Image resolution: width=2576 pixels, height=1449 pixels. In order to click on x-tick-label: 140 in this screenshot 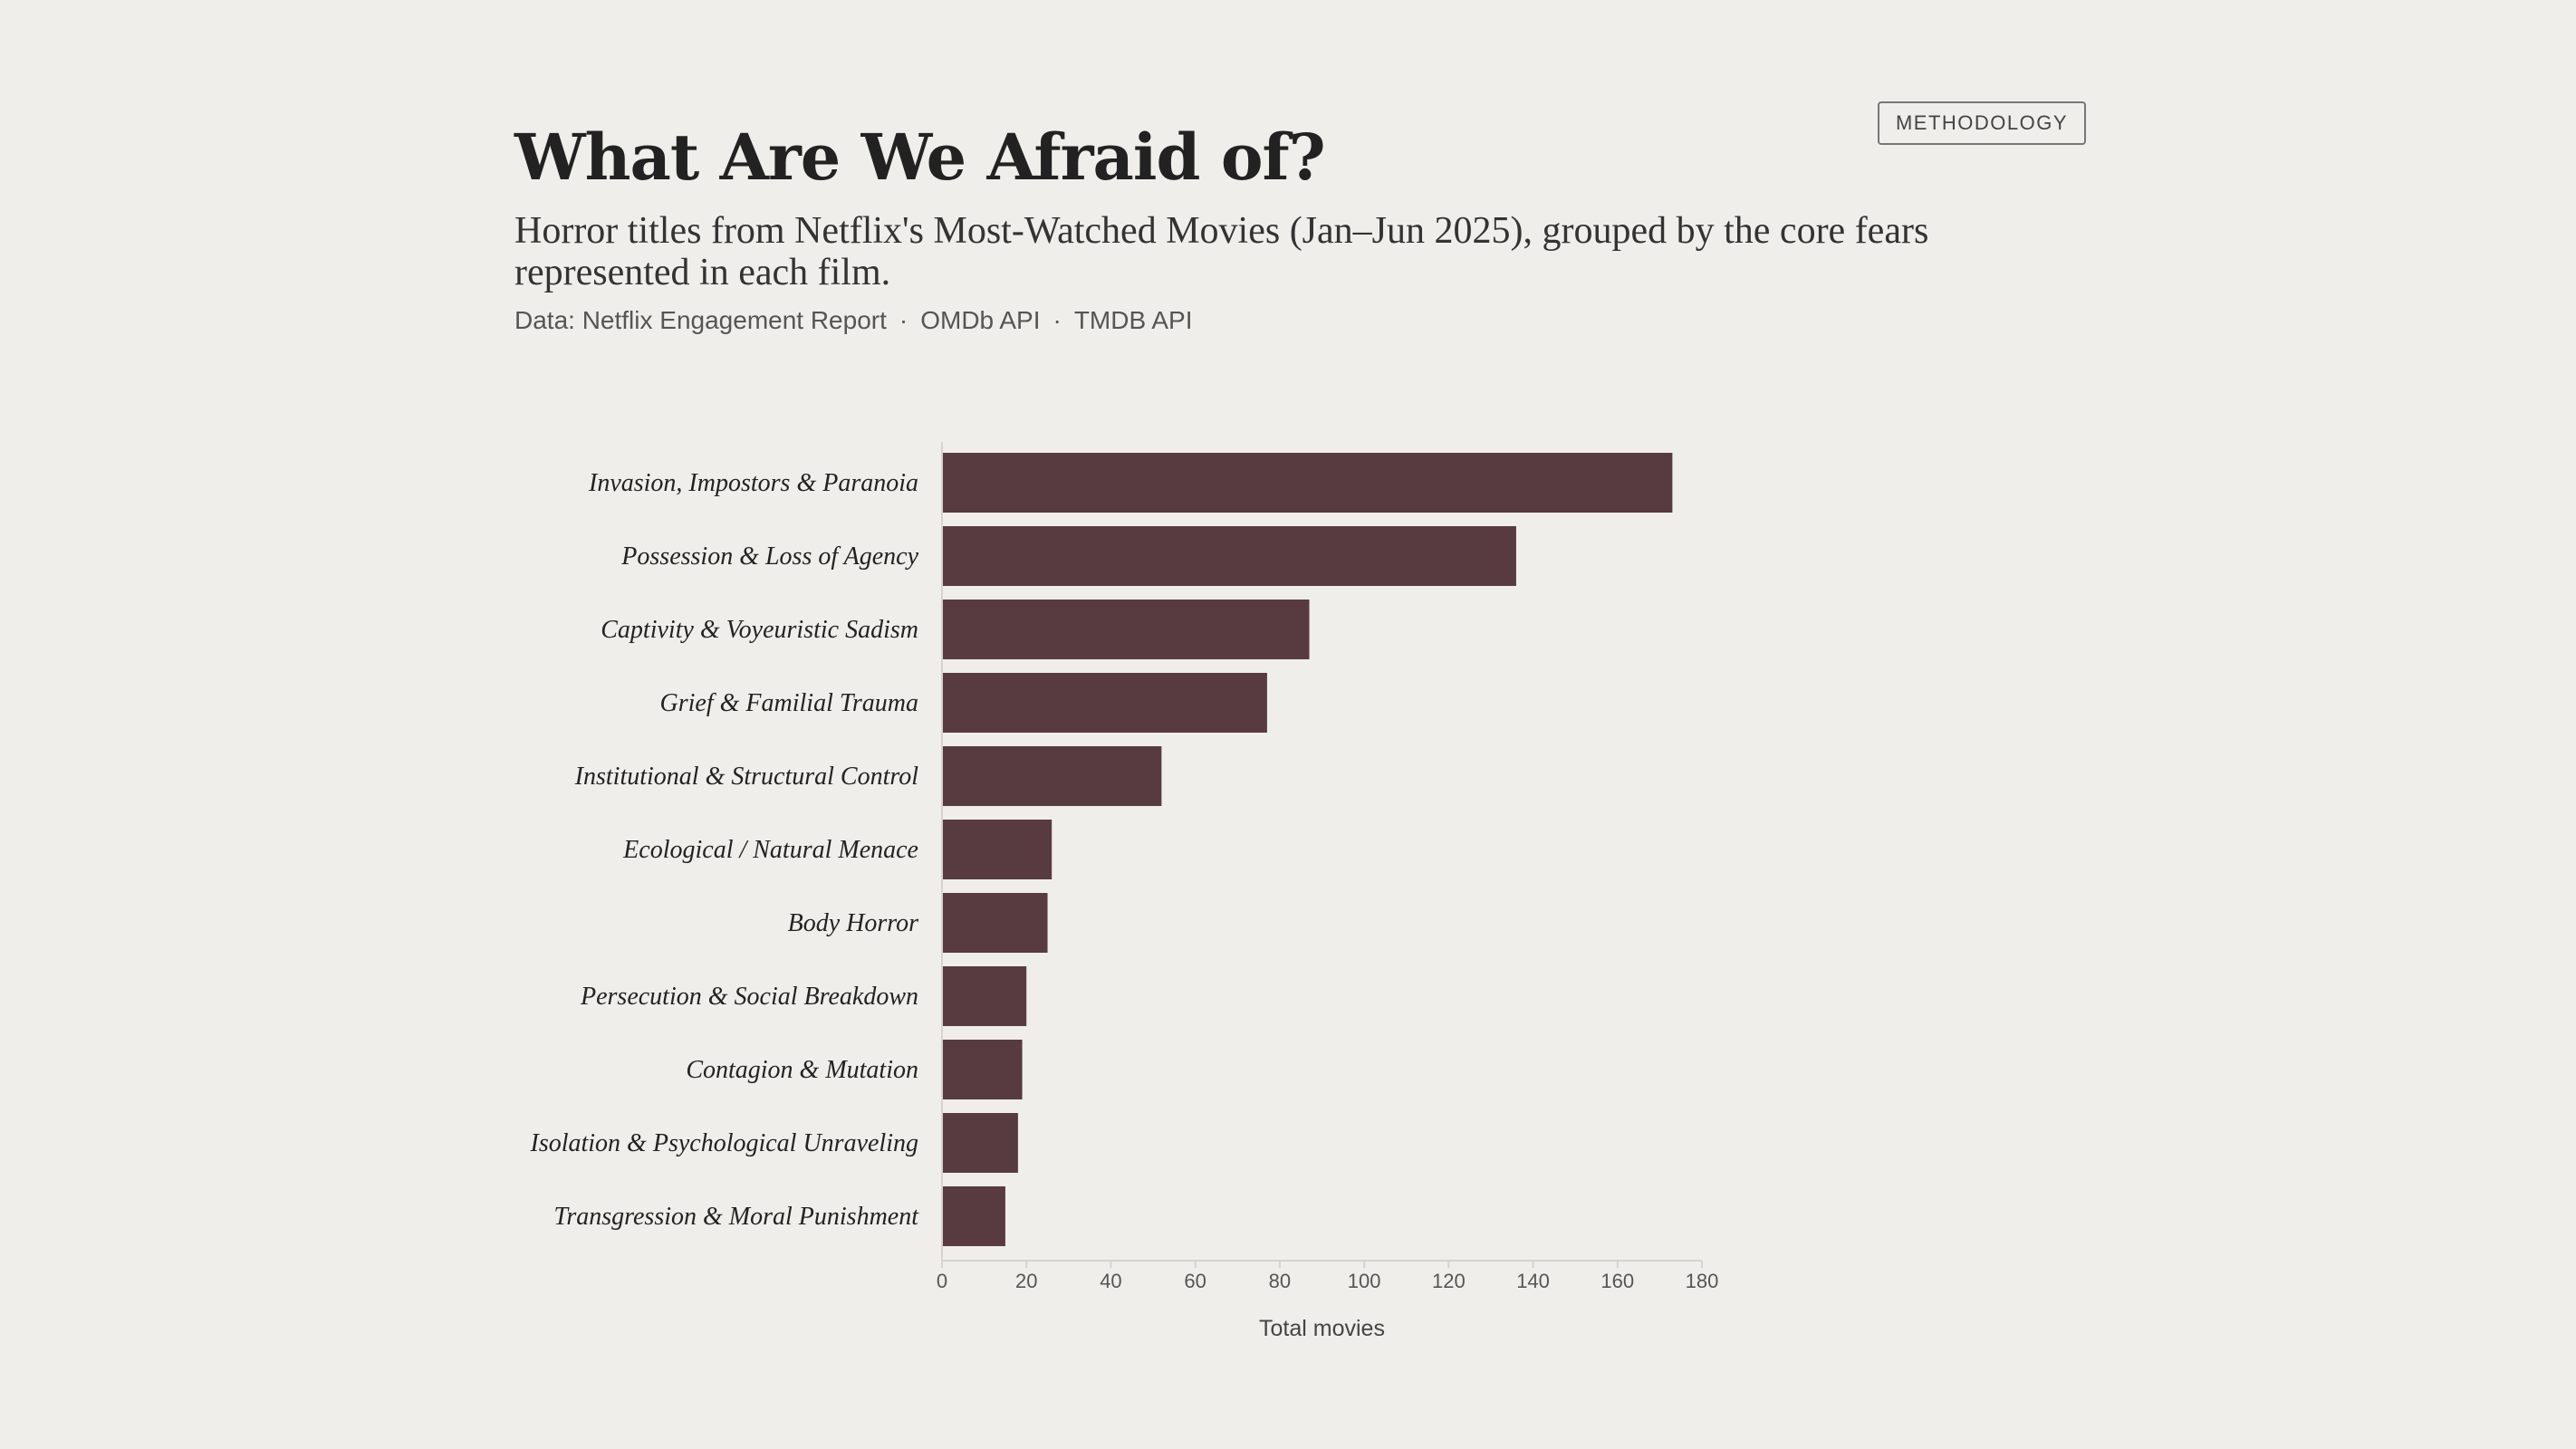, I will do `click(1533, 1281)`.